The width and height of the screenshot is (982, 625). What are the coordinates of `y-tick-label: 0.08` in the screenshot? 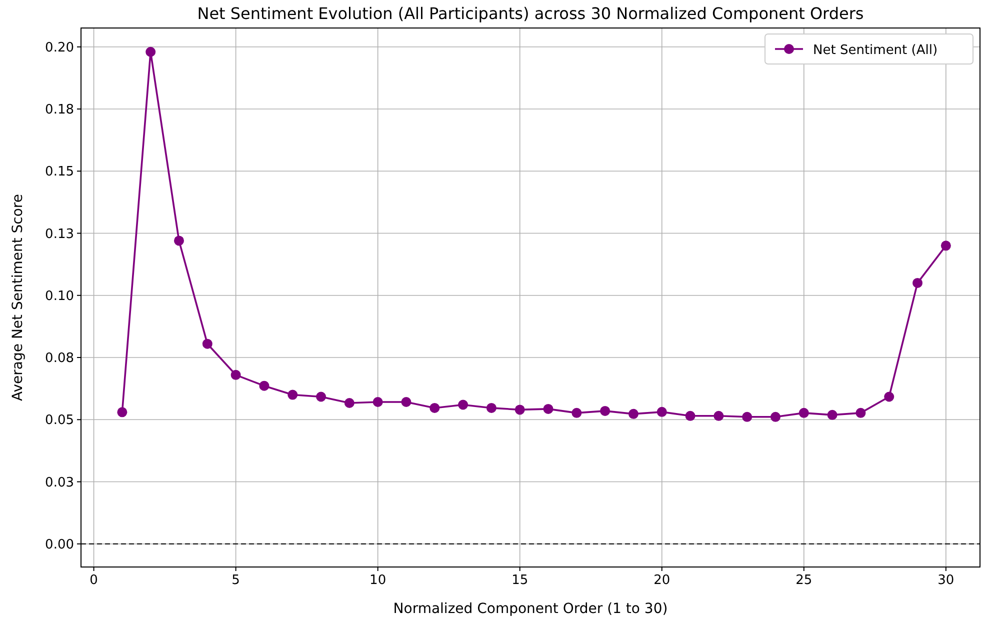 It's located at (59, 358).